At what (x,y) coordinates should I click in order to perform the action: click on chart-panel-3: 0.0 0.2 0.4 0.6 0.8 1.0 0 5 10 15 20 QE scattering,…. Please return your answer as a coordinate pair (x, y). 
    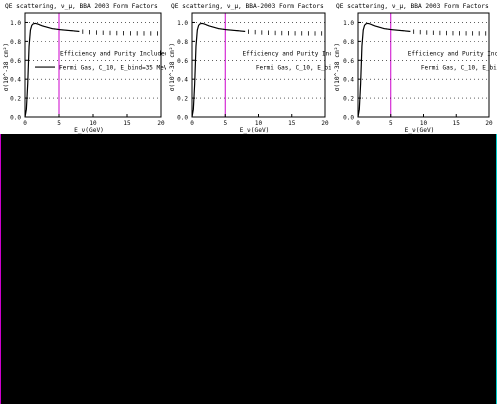
    Looking at the image, I should click on (414, 67).